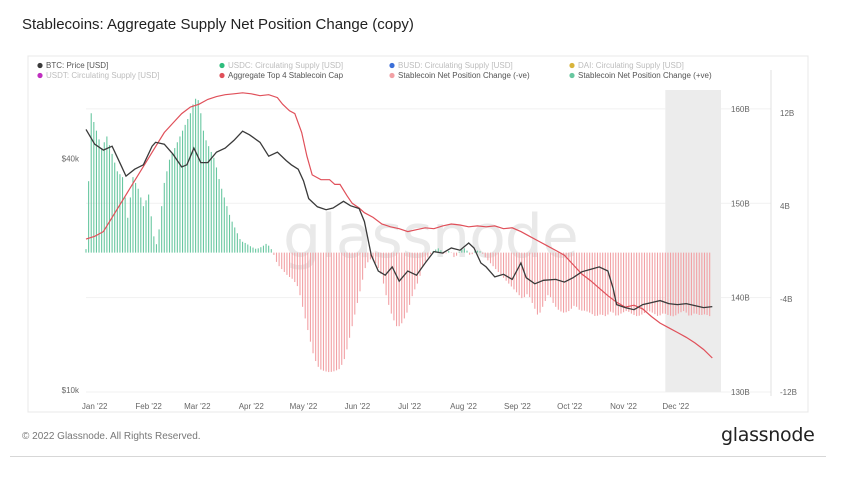  I want to click on y-price-tick-0: $40k, so click(71, 158).